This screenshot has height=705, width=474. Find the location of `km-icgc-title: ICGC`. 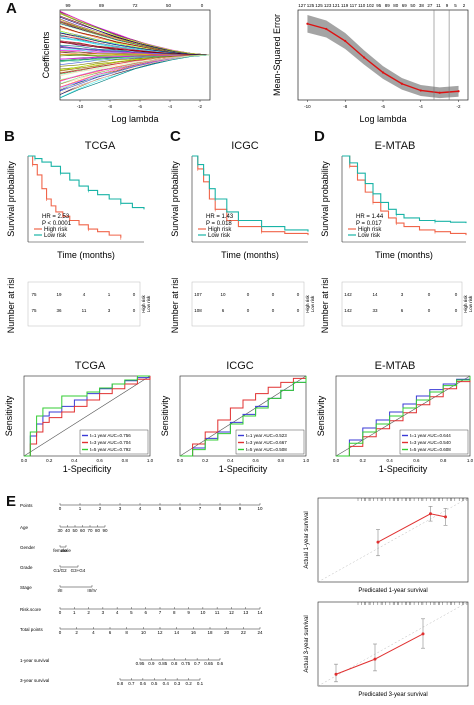

km-icgc-title: ICGC is located at coordinates (245, 146).